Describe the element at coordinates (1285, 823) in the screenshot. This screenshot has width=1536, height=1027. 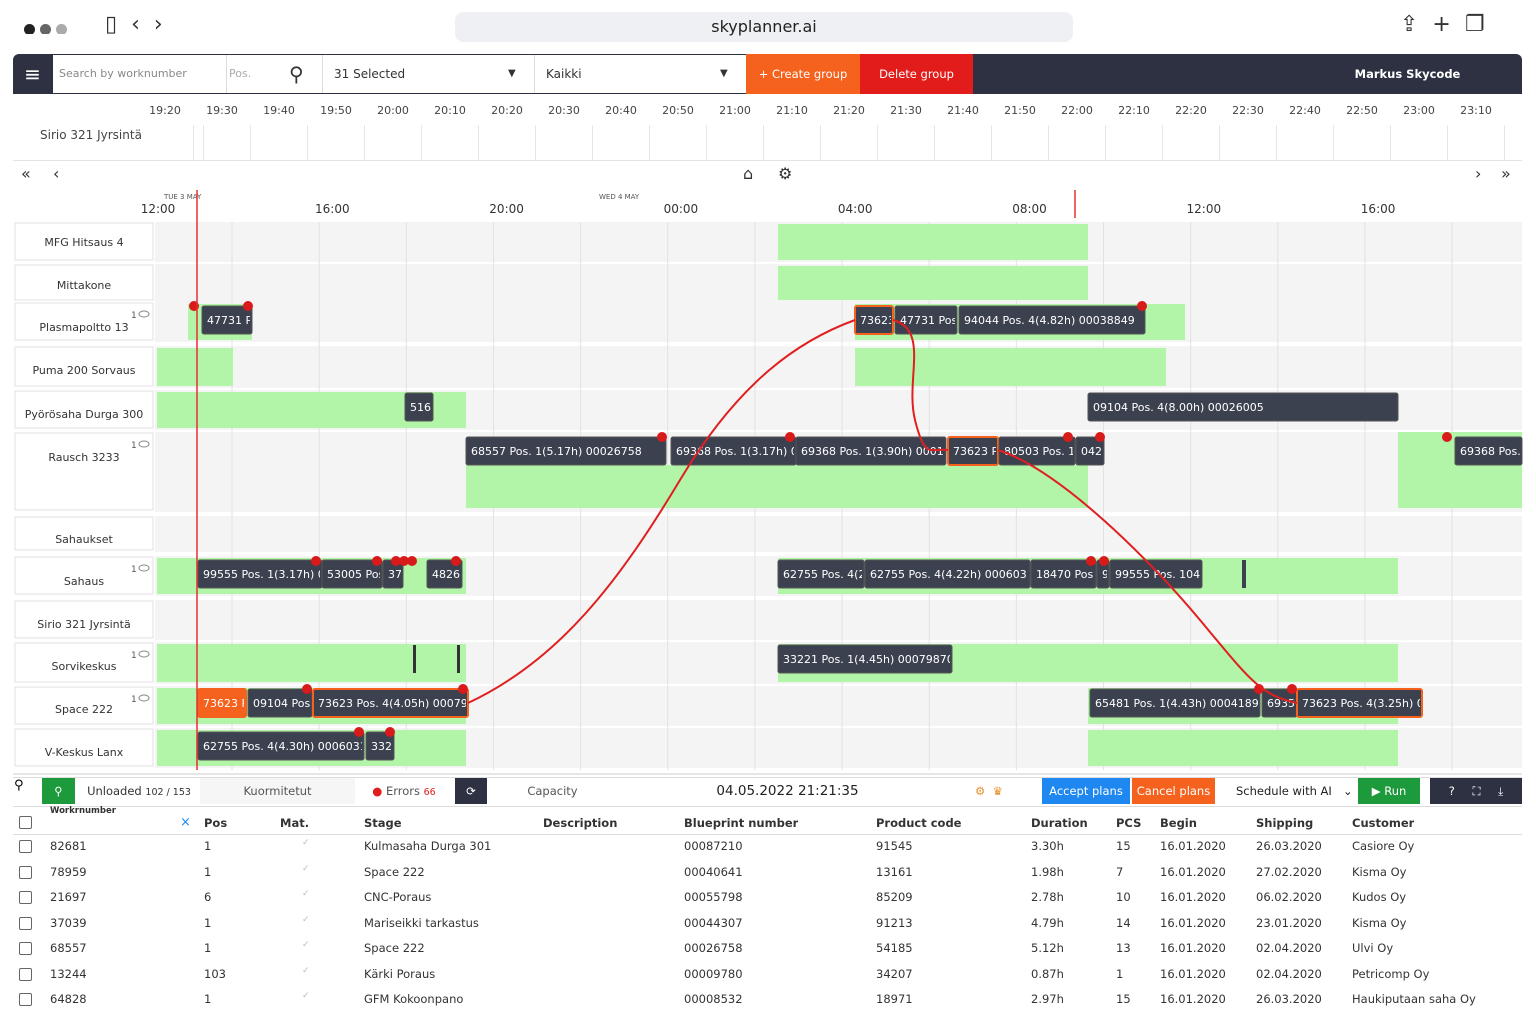
I see `column-header: Shipping` at that location.